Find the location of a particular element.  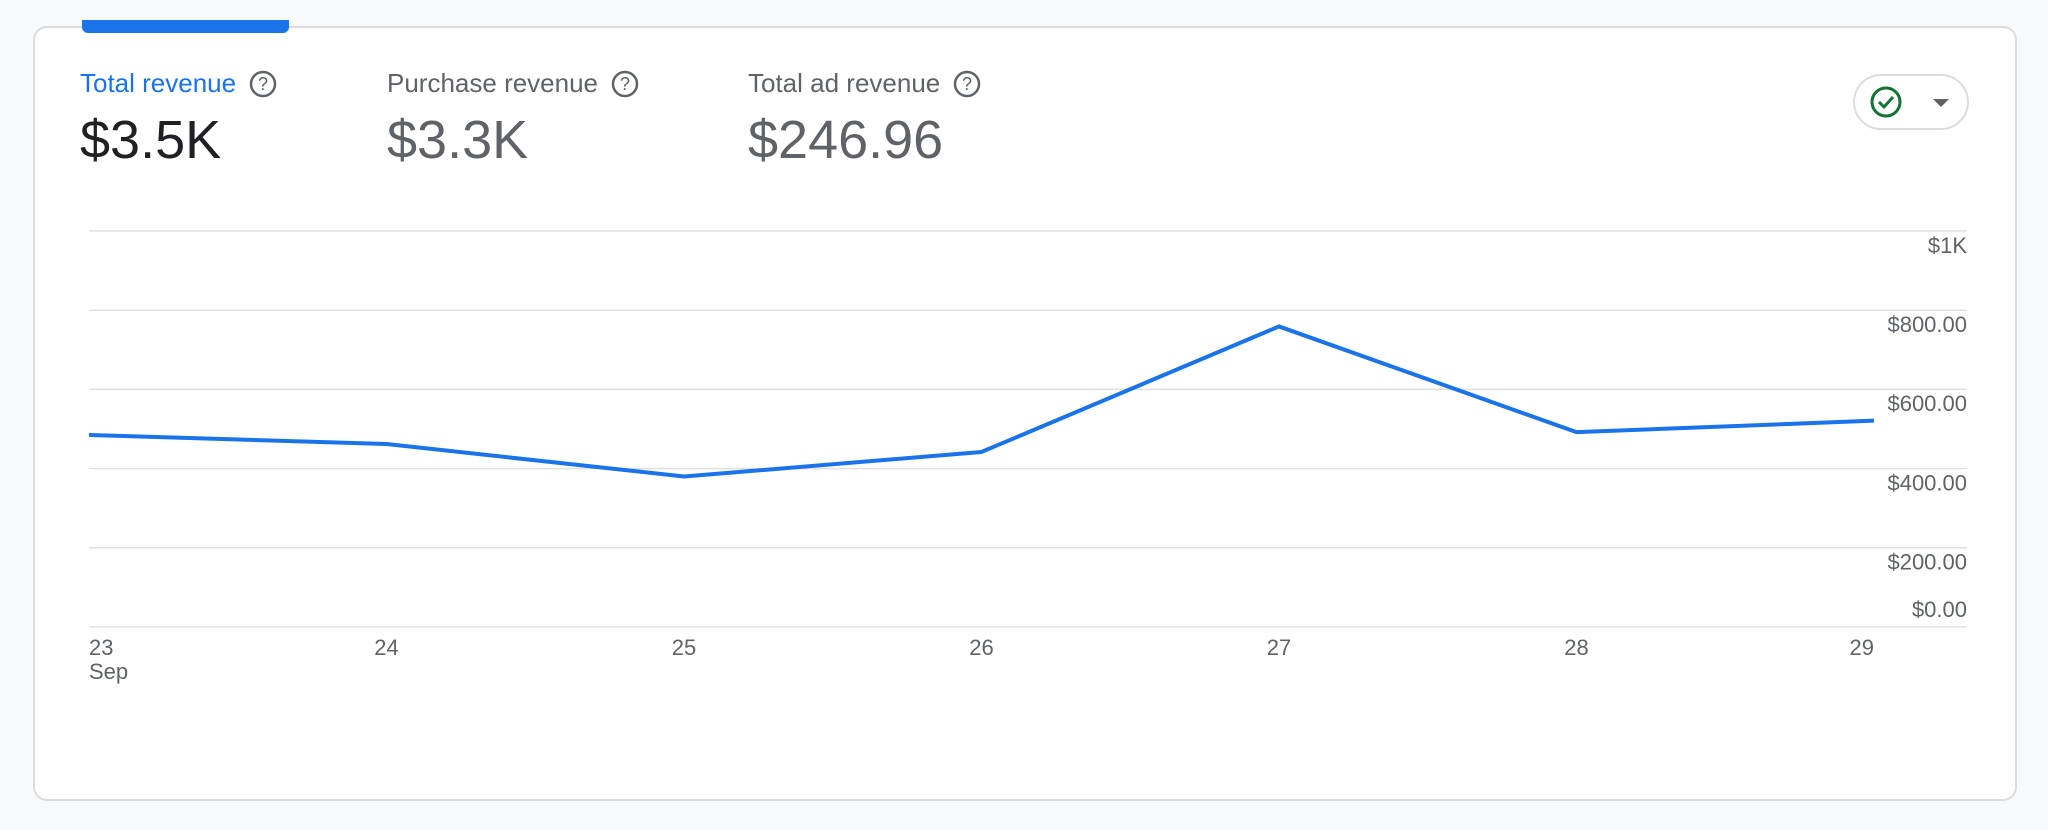

metric-tab: Total ad revenue ? $246.96 is located at coordinates (865, 119).